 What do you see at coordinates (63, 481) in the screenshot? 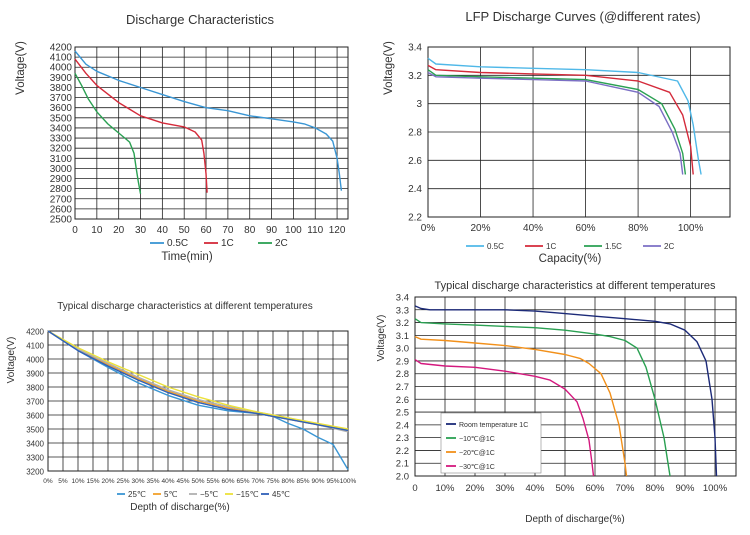
I see `x-tick-label: 5%` at bounding box center [63, 481].